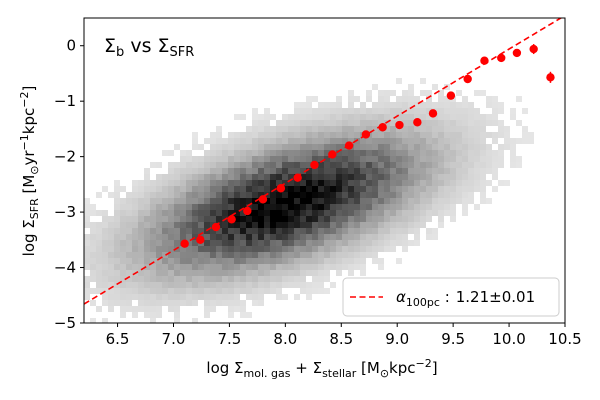 This screenshot has width=600, height=400. Describe the element at coordinates (424, 363) in the screenshot. I see `xlabel-sup: −2` at that location.